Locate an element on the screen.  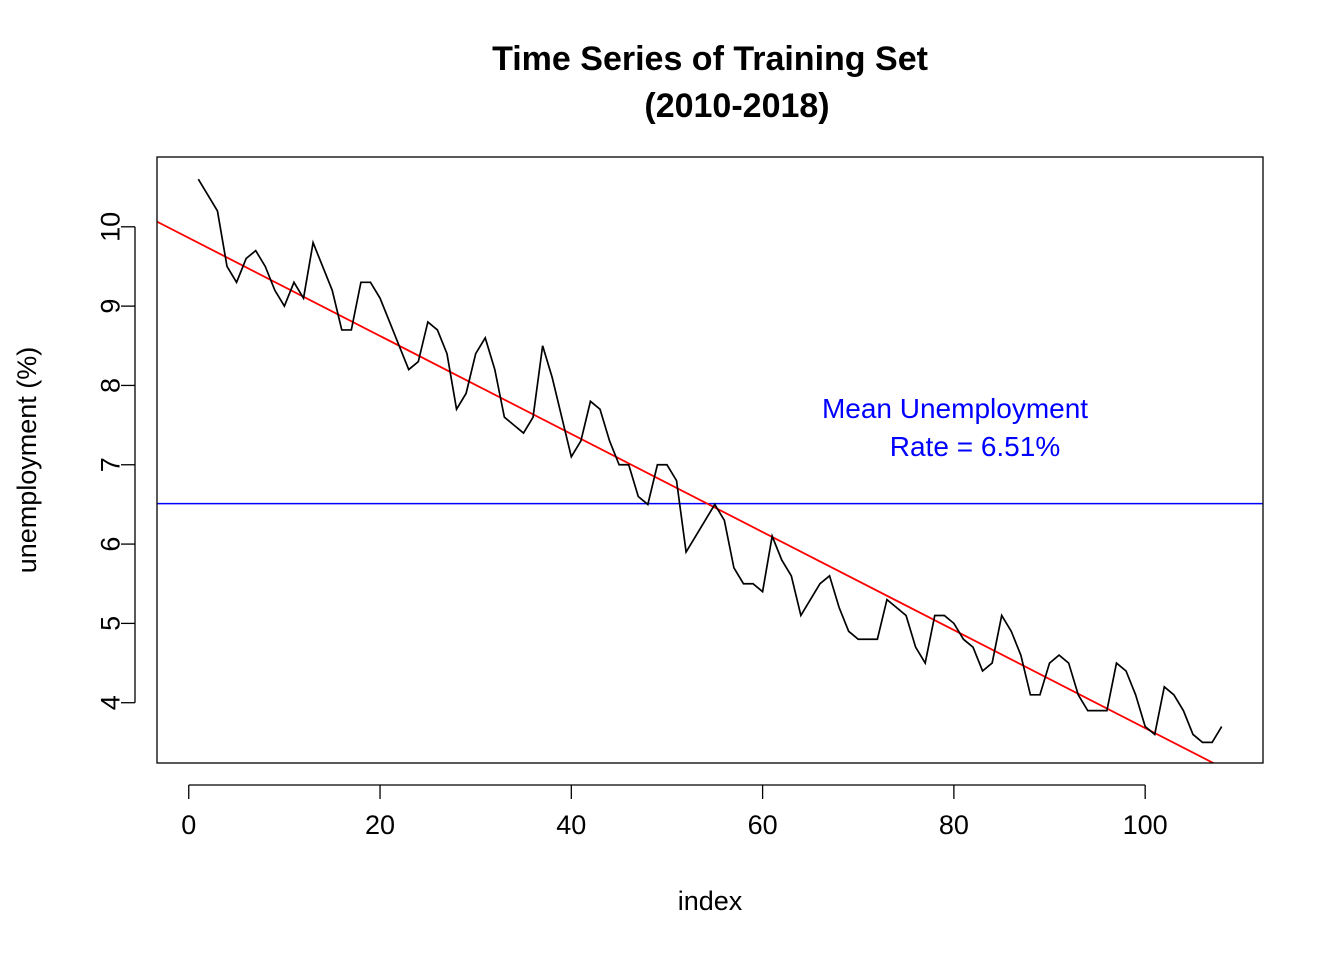
x-tick-label: 60 is located at coordinates (763, 825).